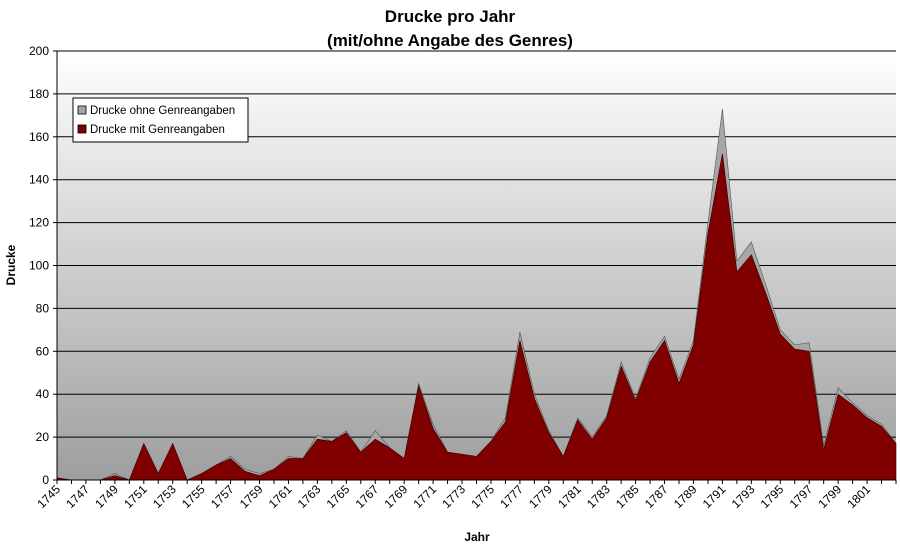 Image resolution: width=900 pixels, height=550 pixels. What do you see at coordinates (714, 496) in the screenshot?
I see `x-tick-label-1791: 1791` at bounding box center [714, 496].